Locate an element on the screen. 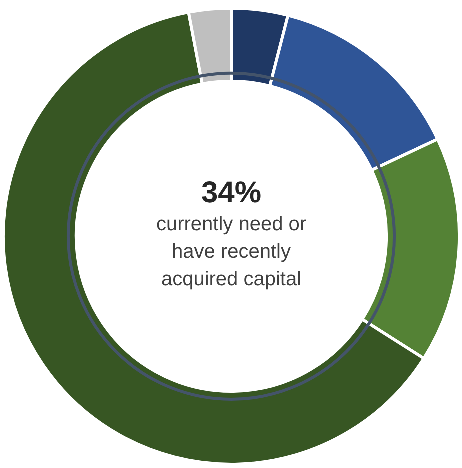 This screenshot has height=468, width=462. text: currently need or have recently acquired capital is located at coordinates (231, 252).